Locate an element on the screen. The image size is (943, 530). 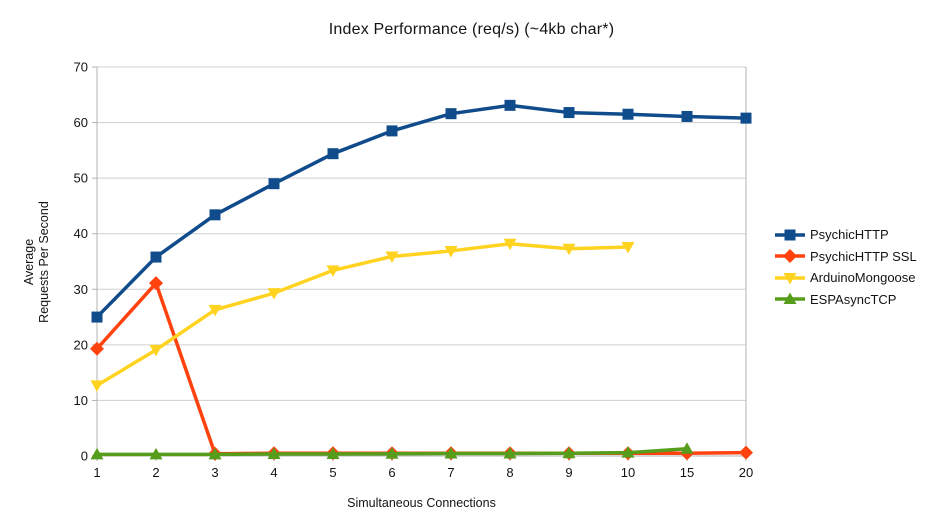
legend-glyph-arduinomongoose is located at coordinates (790, 278).